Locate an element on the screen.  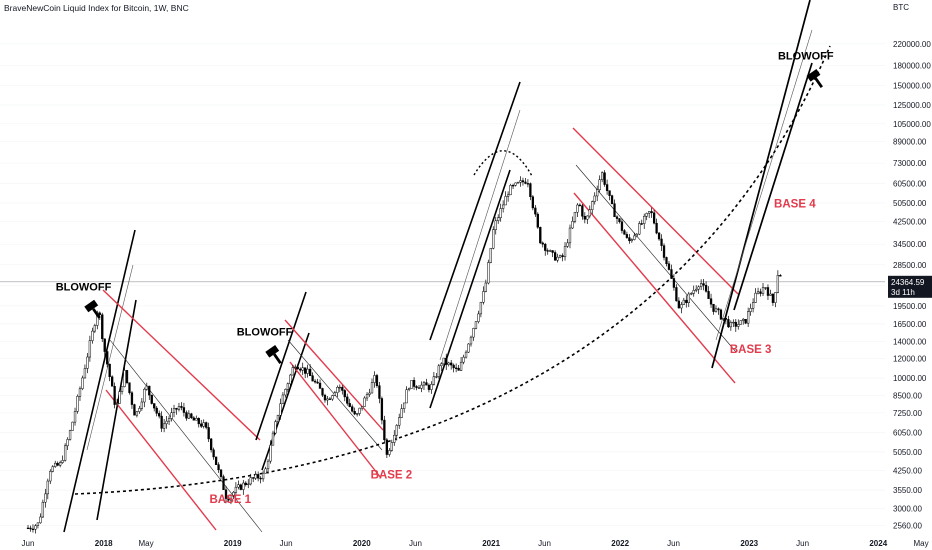
rally-channel-line is located at coordinates (281, 366).